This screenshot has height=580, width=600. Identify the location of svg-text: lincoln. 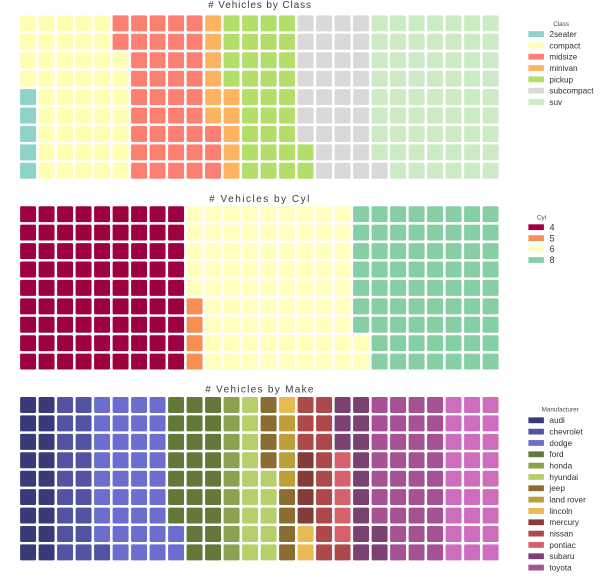
(561, 511).